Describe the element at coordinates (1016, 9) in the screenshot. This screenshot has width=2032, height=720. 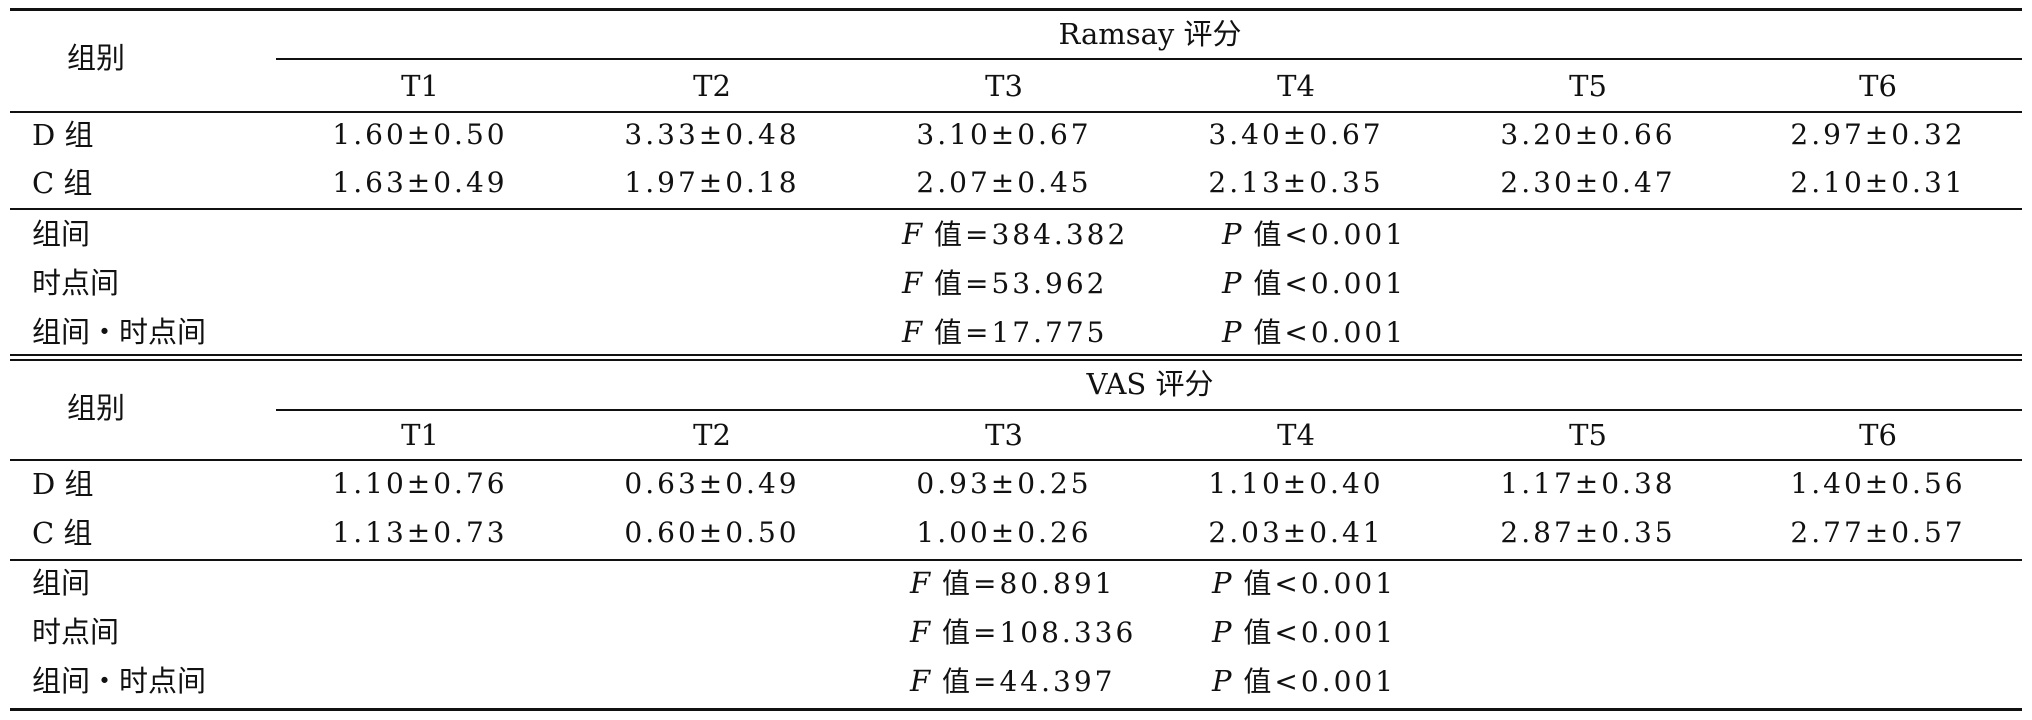
I see `top-rule` at that location.